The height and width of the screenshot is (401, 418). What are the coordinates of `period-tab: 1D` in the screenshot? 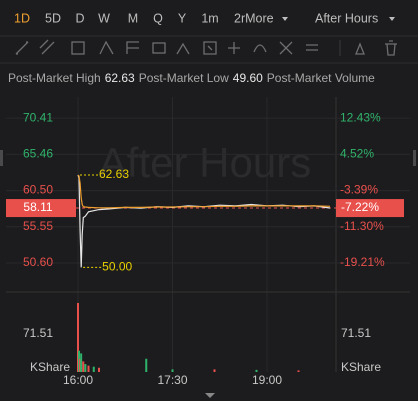 It's located at (22, 18).